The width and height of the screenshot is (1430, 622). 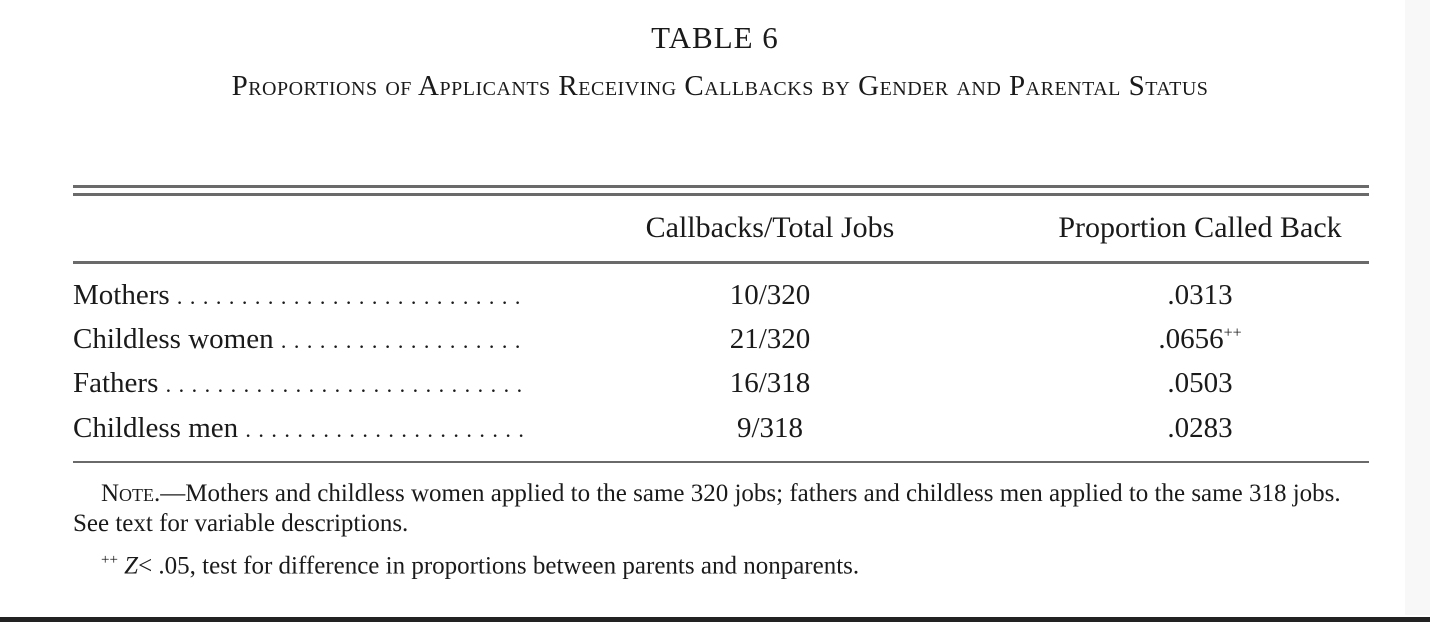 I want to click on table-cell-proportion: .0283, so click(x=1200, y=428).